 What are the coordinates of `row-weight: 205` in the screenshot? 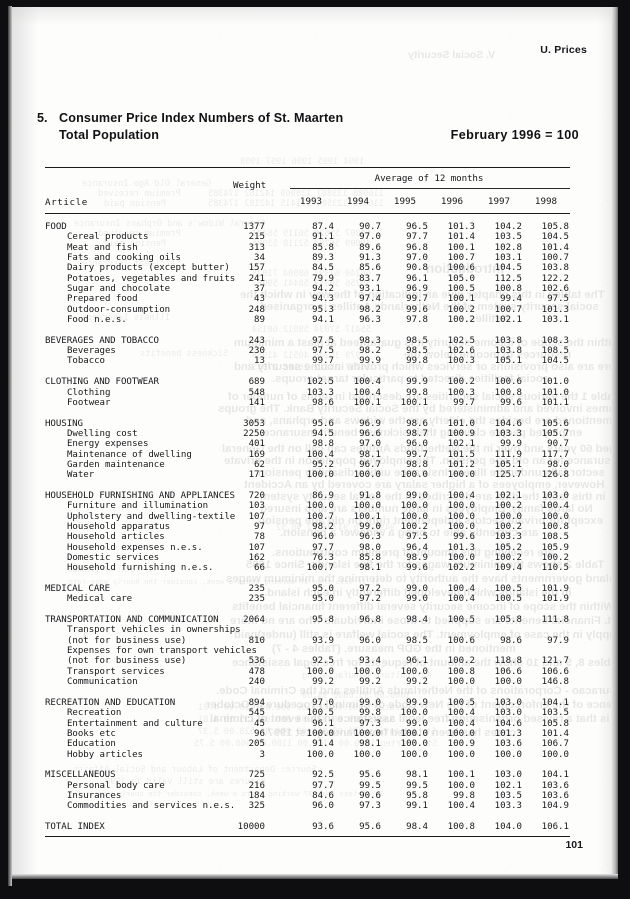 It's located at (256, 744).